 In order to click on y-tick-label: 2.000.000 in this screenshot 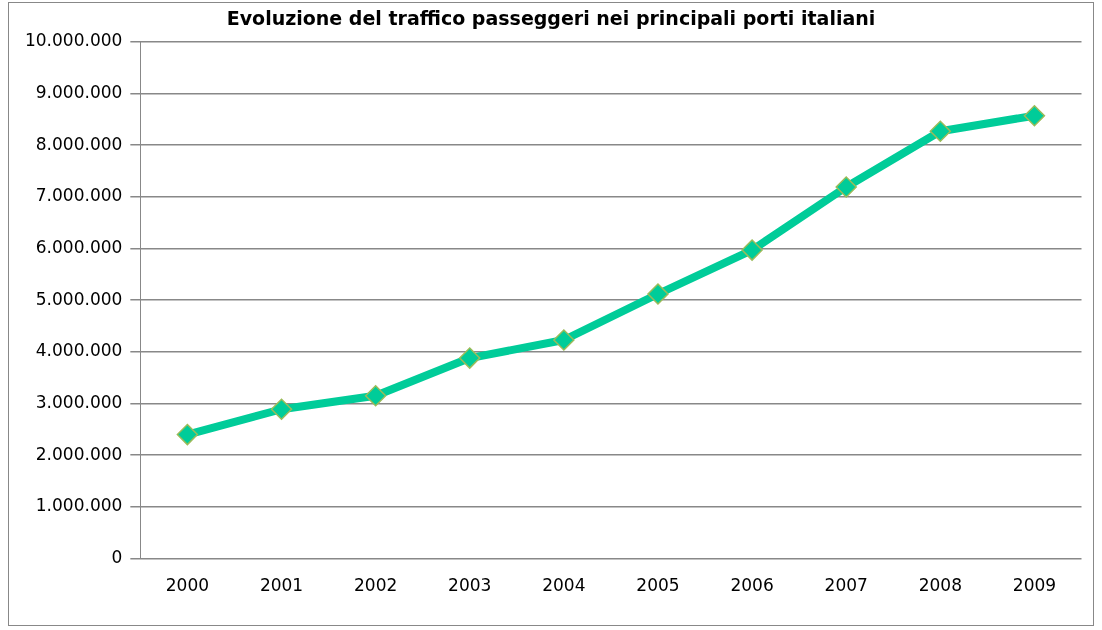, I will do `click(79, 453)`.